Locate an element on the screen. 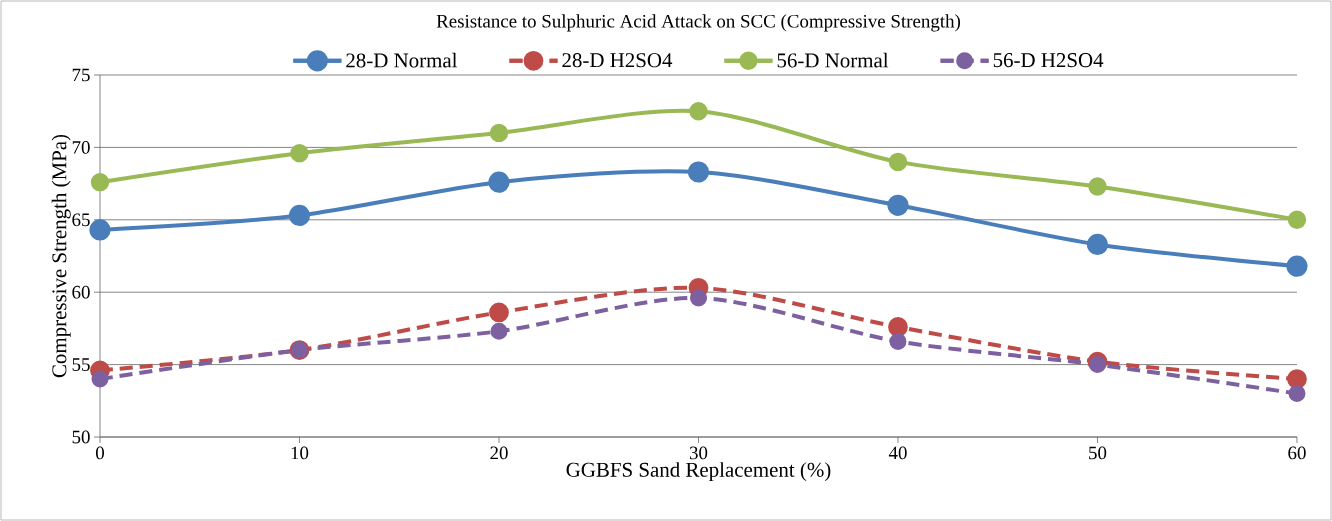 This screenshot has height=521, width=1332. x-axis-title: GGBFS Sand Replacement (%) is located at coordinates (698, 472).